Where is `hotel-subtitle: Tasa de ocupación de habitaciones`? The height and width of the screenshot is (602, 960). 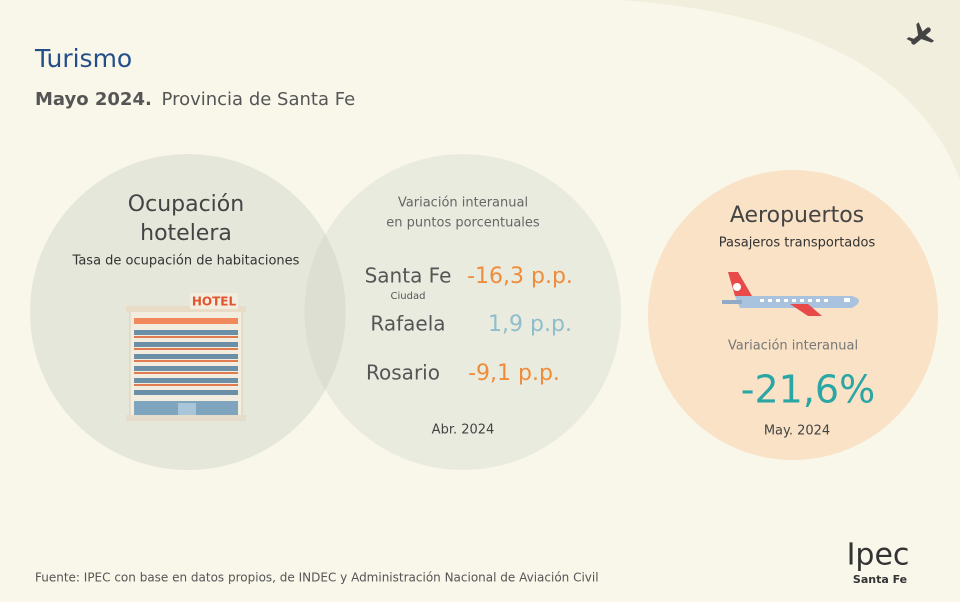 hotel-subtitle: Tasa de ocupación de habitaciones is located at coordinates (186, 261).